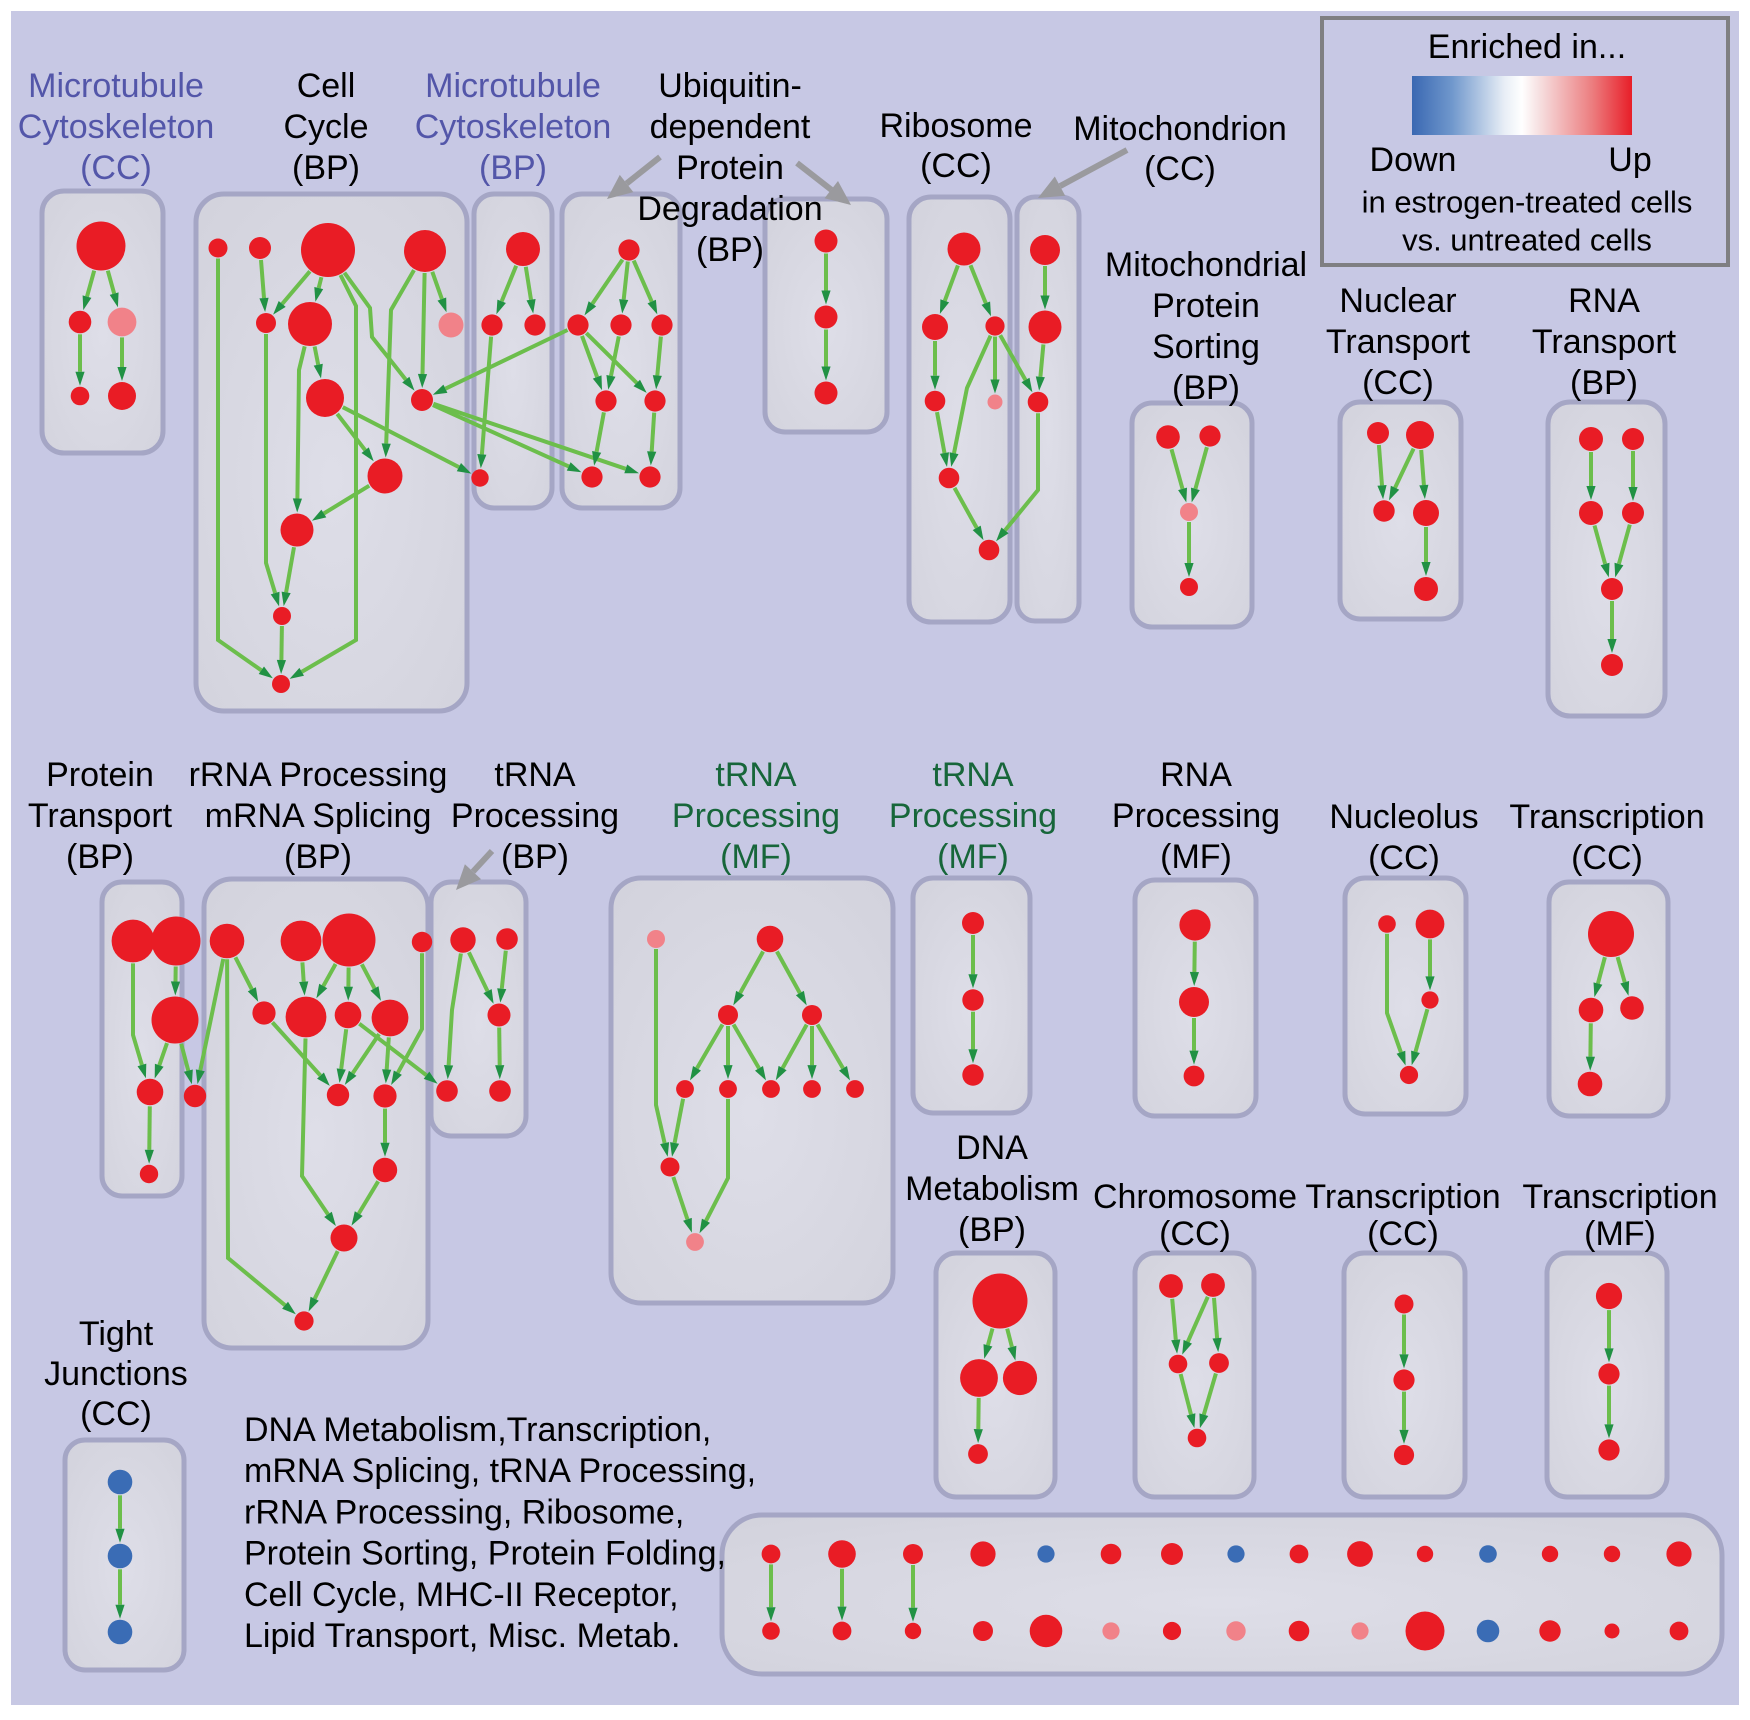 Image resolution: width=1750 pixels, height=1720 pixels. What do you see at coordinates (461, 1595) in the screenshot?
I see `svg-text: Cell Cycle, MHC-II Receptor,` at bounding box center [461, 1595].